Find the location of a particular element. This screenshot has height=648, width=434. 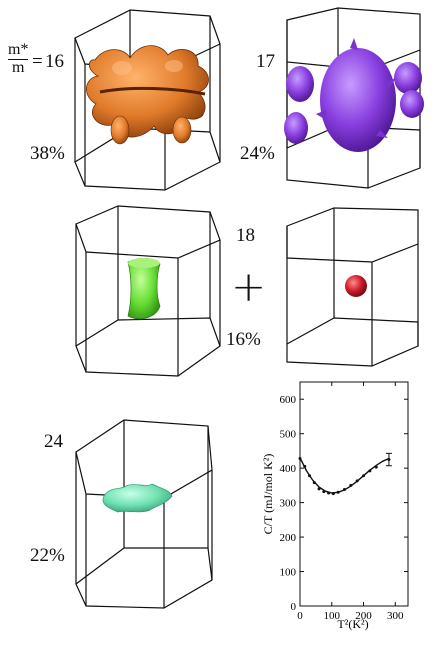

brillouin-zone-green is located at coordinates (148, 291).